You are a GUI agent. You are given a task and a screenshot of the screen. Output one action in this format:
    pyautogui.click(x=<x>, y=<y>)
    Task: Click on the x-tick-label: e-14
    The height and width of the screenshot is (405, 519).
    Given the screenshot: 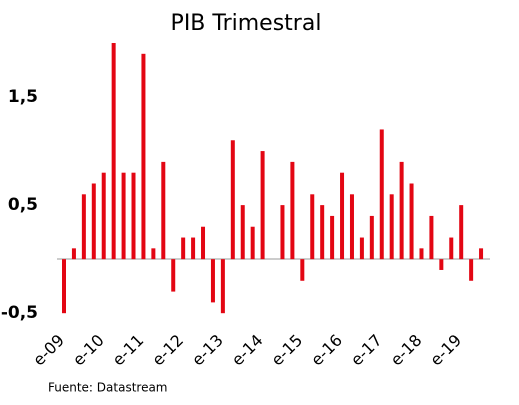 What is the action you would take?
    pyautogui.click(x=247, y=350)
    